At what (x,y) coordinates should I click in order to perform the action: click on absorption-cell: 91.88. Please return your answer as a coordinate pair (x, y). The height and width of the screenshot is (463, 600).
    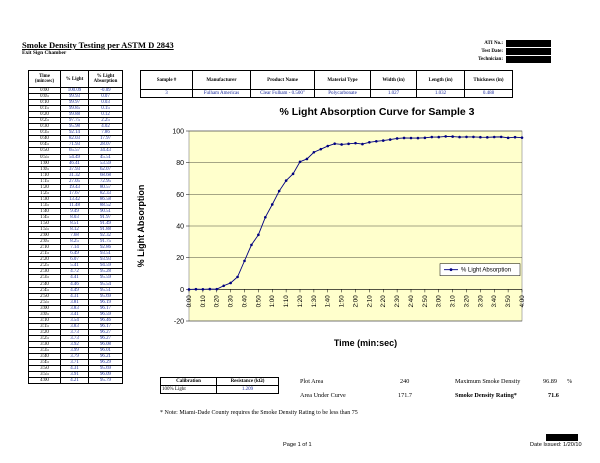
    Looking at the image, I should click on (105, 230).